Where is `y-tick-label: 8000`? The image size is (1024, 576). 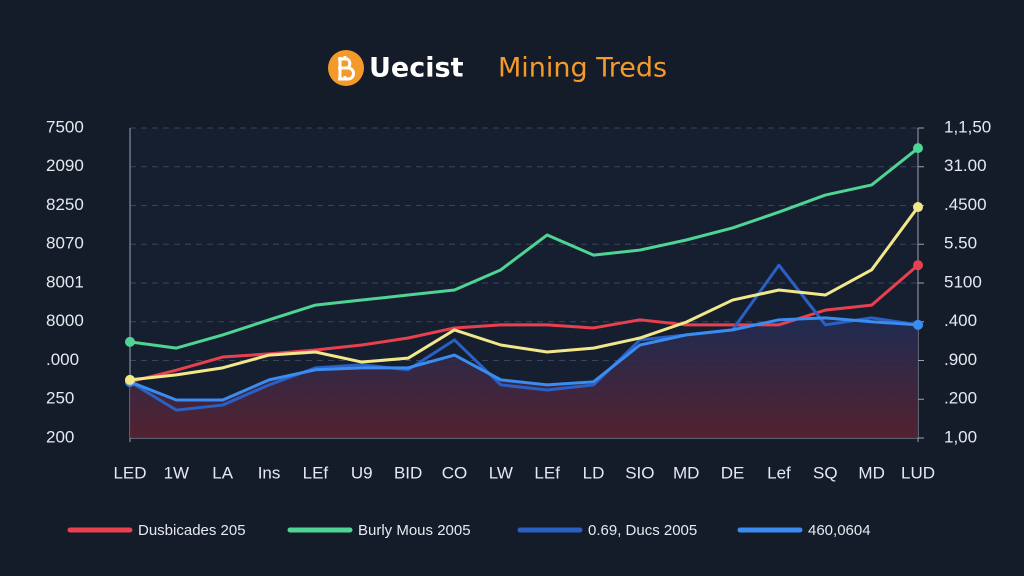
y-tick-label: 8000 is located at coordinates (65, 320).